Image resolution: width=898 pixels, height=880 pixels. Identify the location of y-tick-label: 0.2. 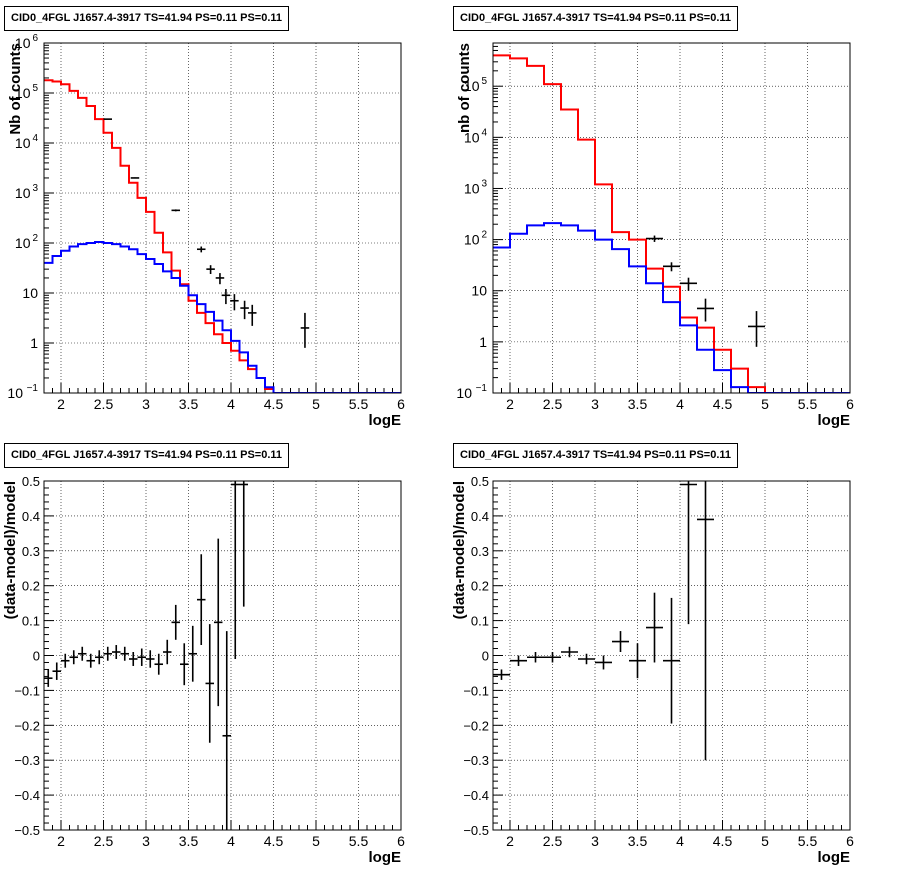
(31, 586).